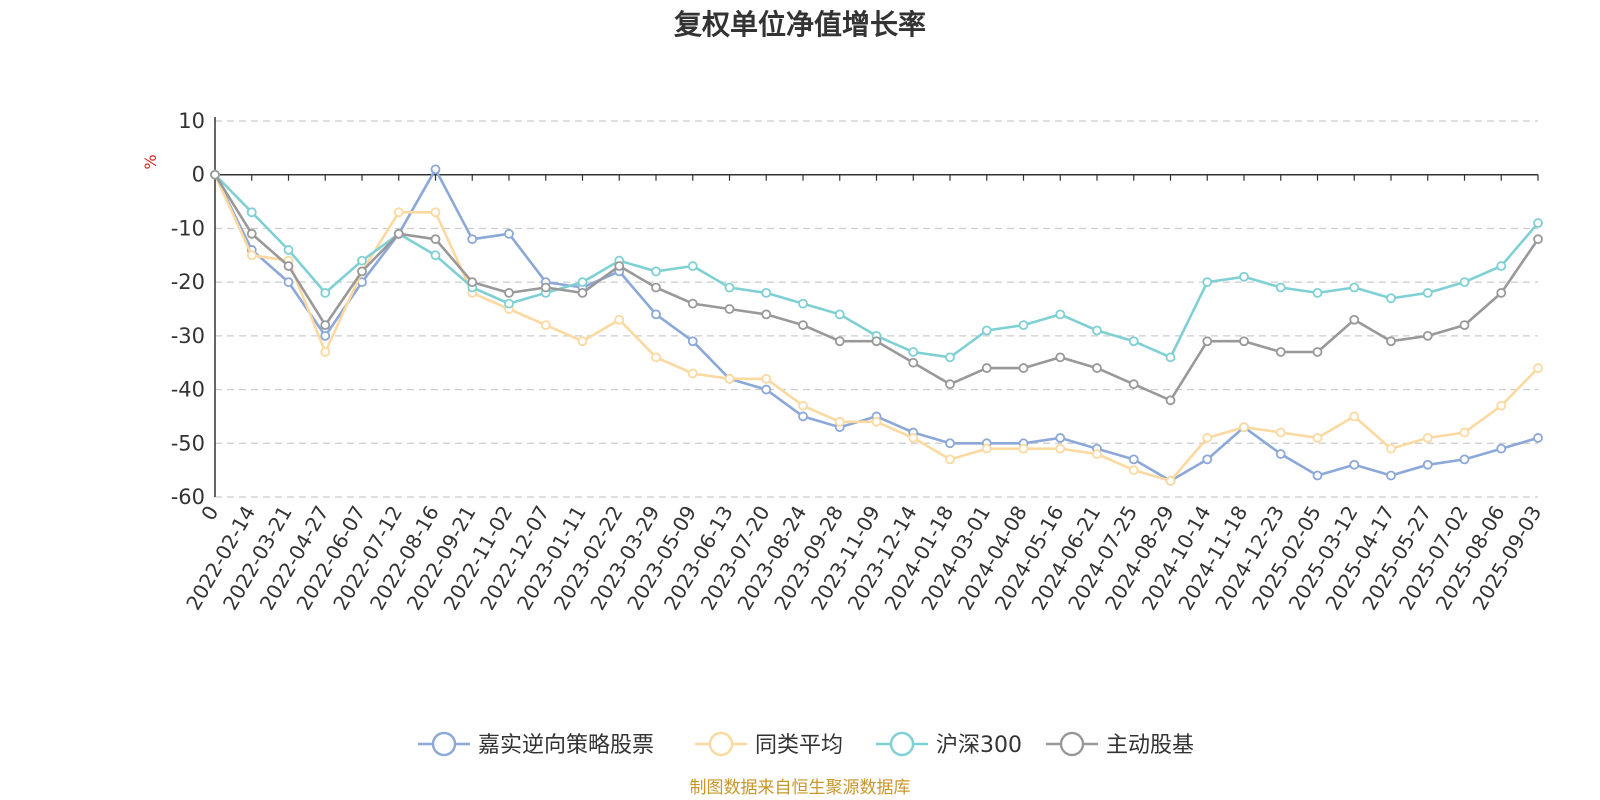 The width and height of the screenshot is (1600, 800). What do you see at coordinates (769, 744) in the screenshot?
I see `legend-item: 同类平均` at bounding box center [769, 744].